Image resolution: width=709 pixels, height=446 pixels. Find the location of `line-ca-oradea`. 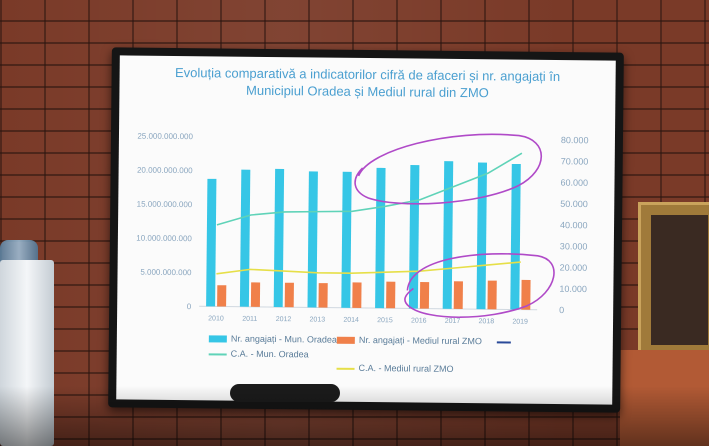

line-ca-oradea is located at coordinates (369, 189).